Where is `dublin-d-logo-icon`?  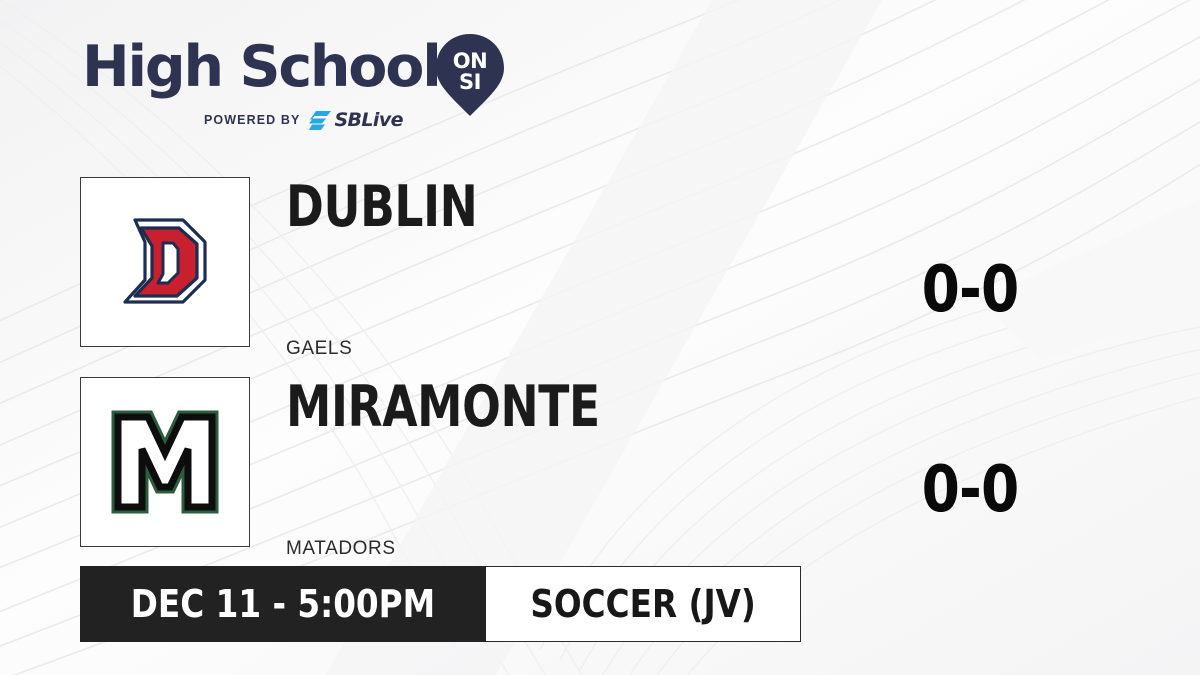
dublin-d-logo-icon is located at coordinates (165, 261).